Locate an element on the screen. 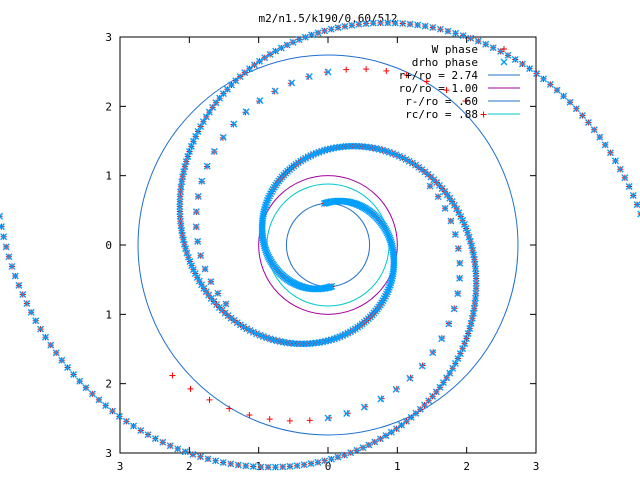 This screenshot has height=480, width=640. legend-label: r-/ro = .60 is located at coordinates (441, 101).